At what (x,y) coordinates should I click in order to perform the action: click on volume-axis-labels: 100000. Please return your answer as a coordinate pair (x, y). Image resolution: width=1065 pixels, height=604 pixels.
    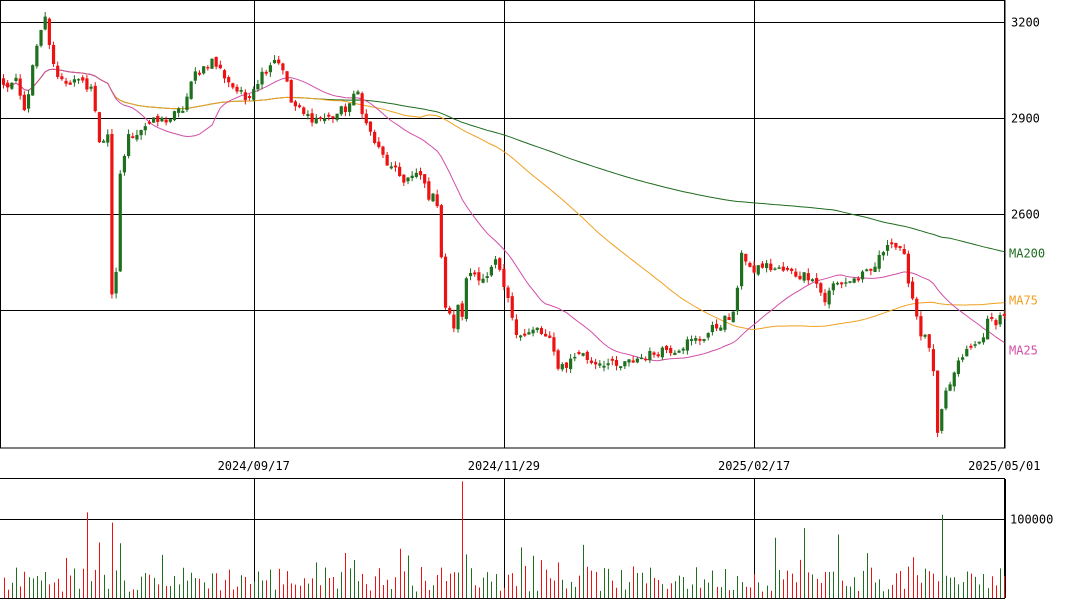
    Looking at the image, I should click on (1031, 520).